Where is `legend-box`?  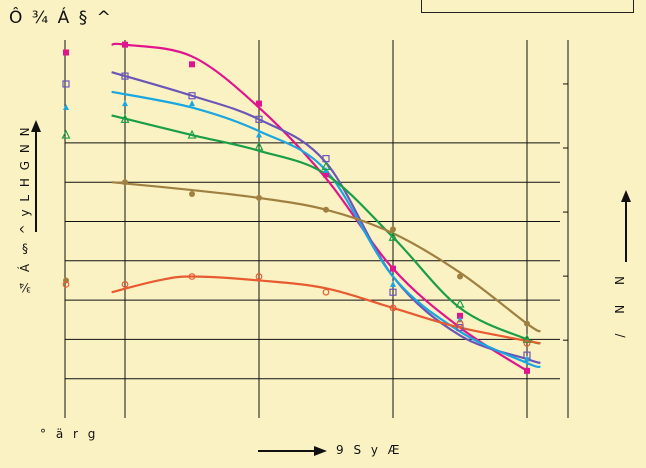
legend-box is located at coordinates (527, 6).